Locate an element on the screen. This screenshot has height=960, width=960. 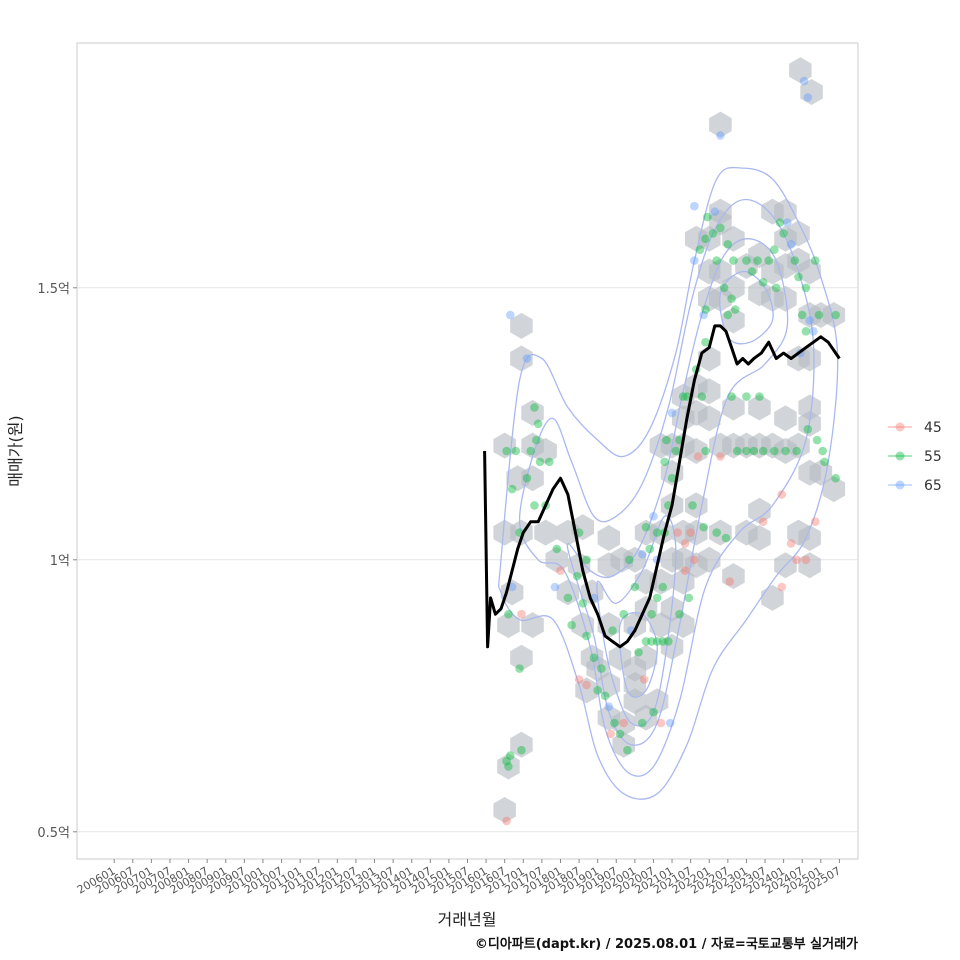
legend-label: 45 is located at coordinates (933, 428).